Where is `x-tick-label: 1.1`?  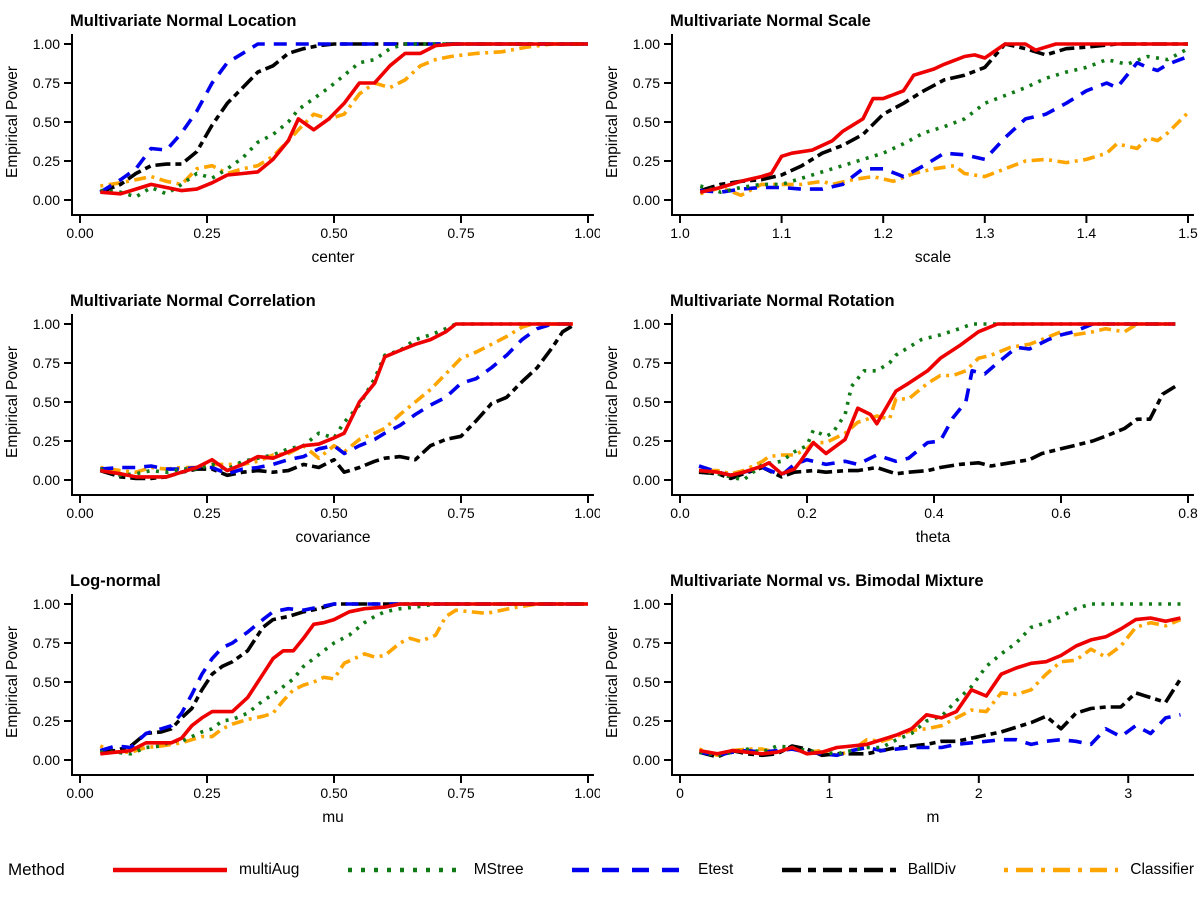 x-tick-label: 1.1 is located at coordinates (782, 233).